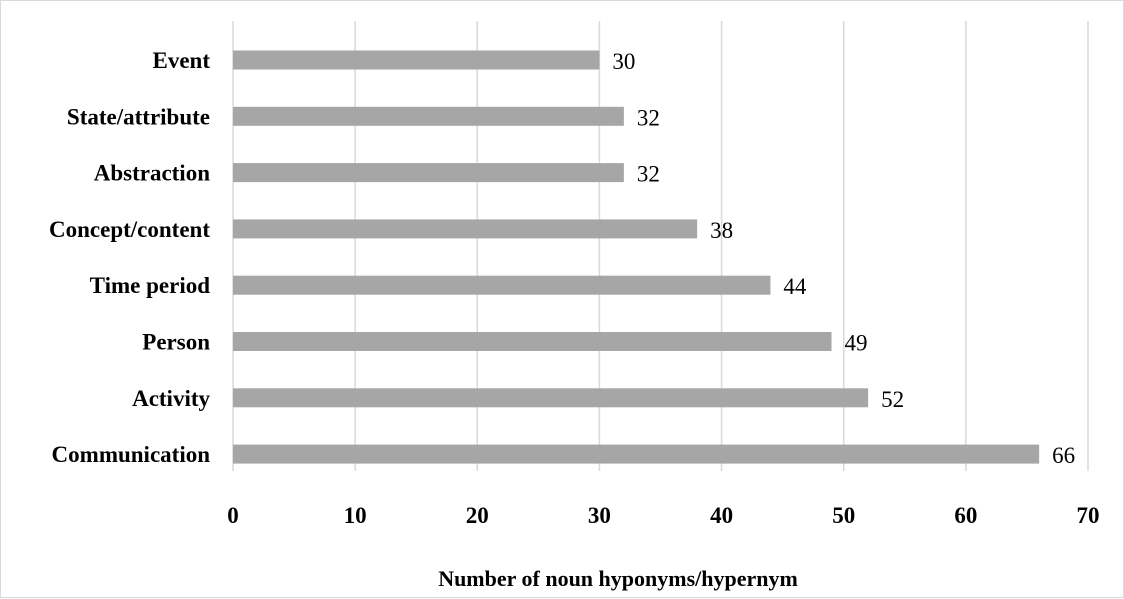 The width and height of the screenshot is (1124, 599). I want to click on x-tick-label: 70, so click(1088, 515).